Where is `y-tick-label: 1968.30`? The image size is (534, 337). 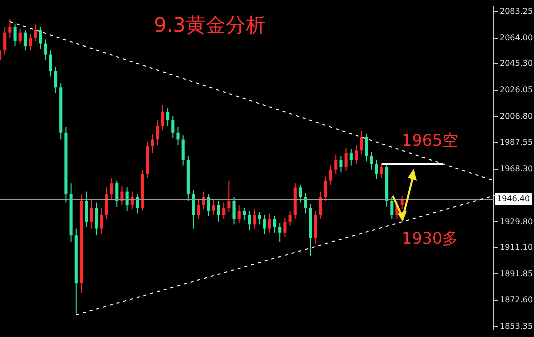 y-tick-label: 1968.30 is located at coordinates (517, 169).